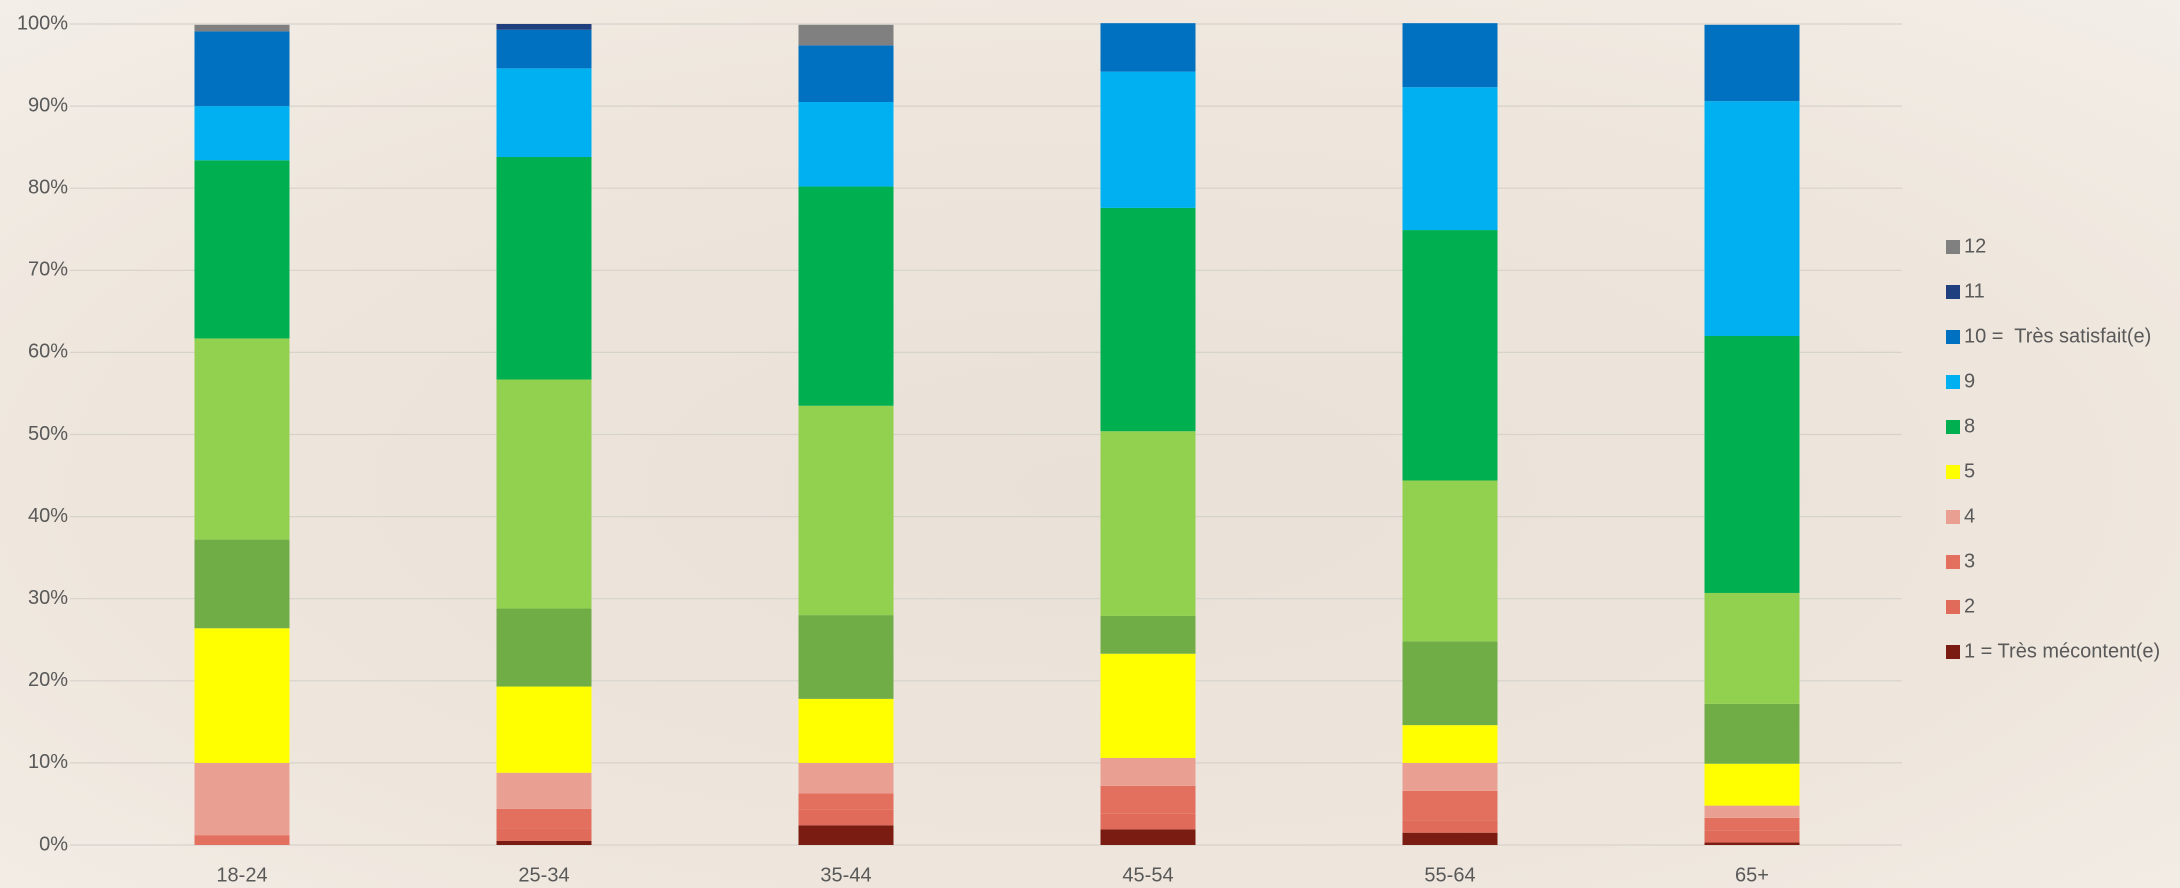 Image resolution: width=2180 pixels, height=888 pixels. I want to click on x-tick-label: 18-24, so click(241, 875).